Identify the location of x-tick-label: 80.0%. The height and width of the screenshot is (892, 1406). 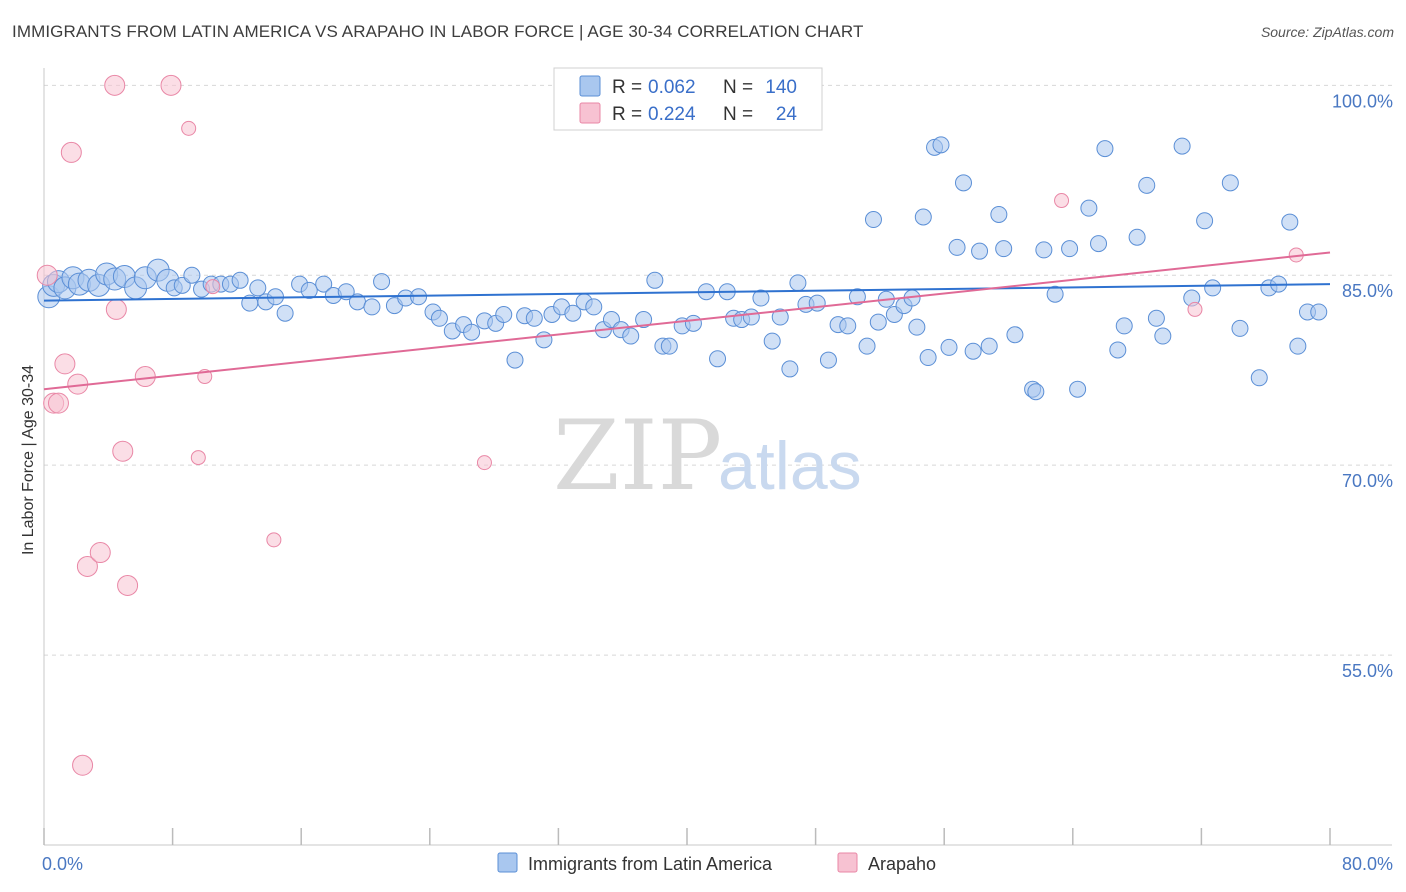
(1367, 864).